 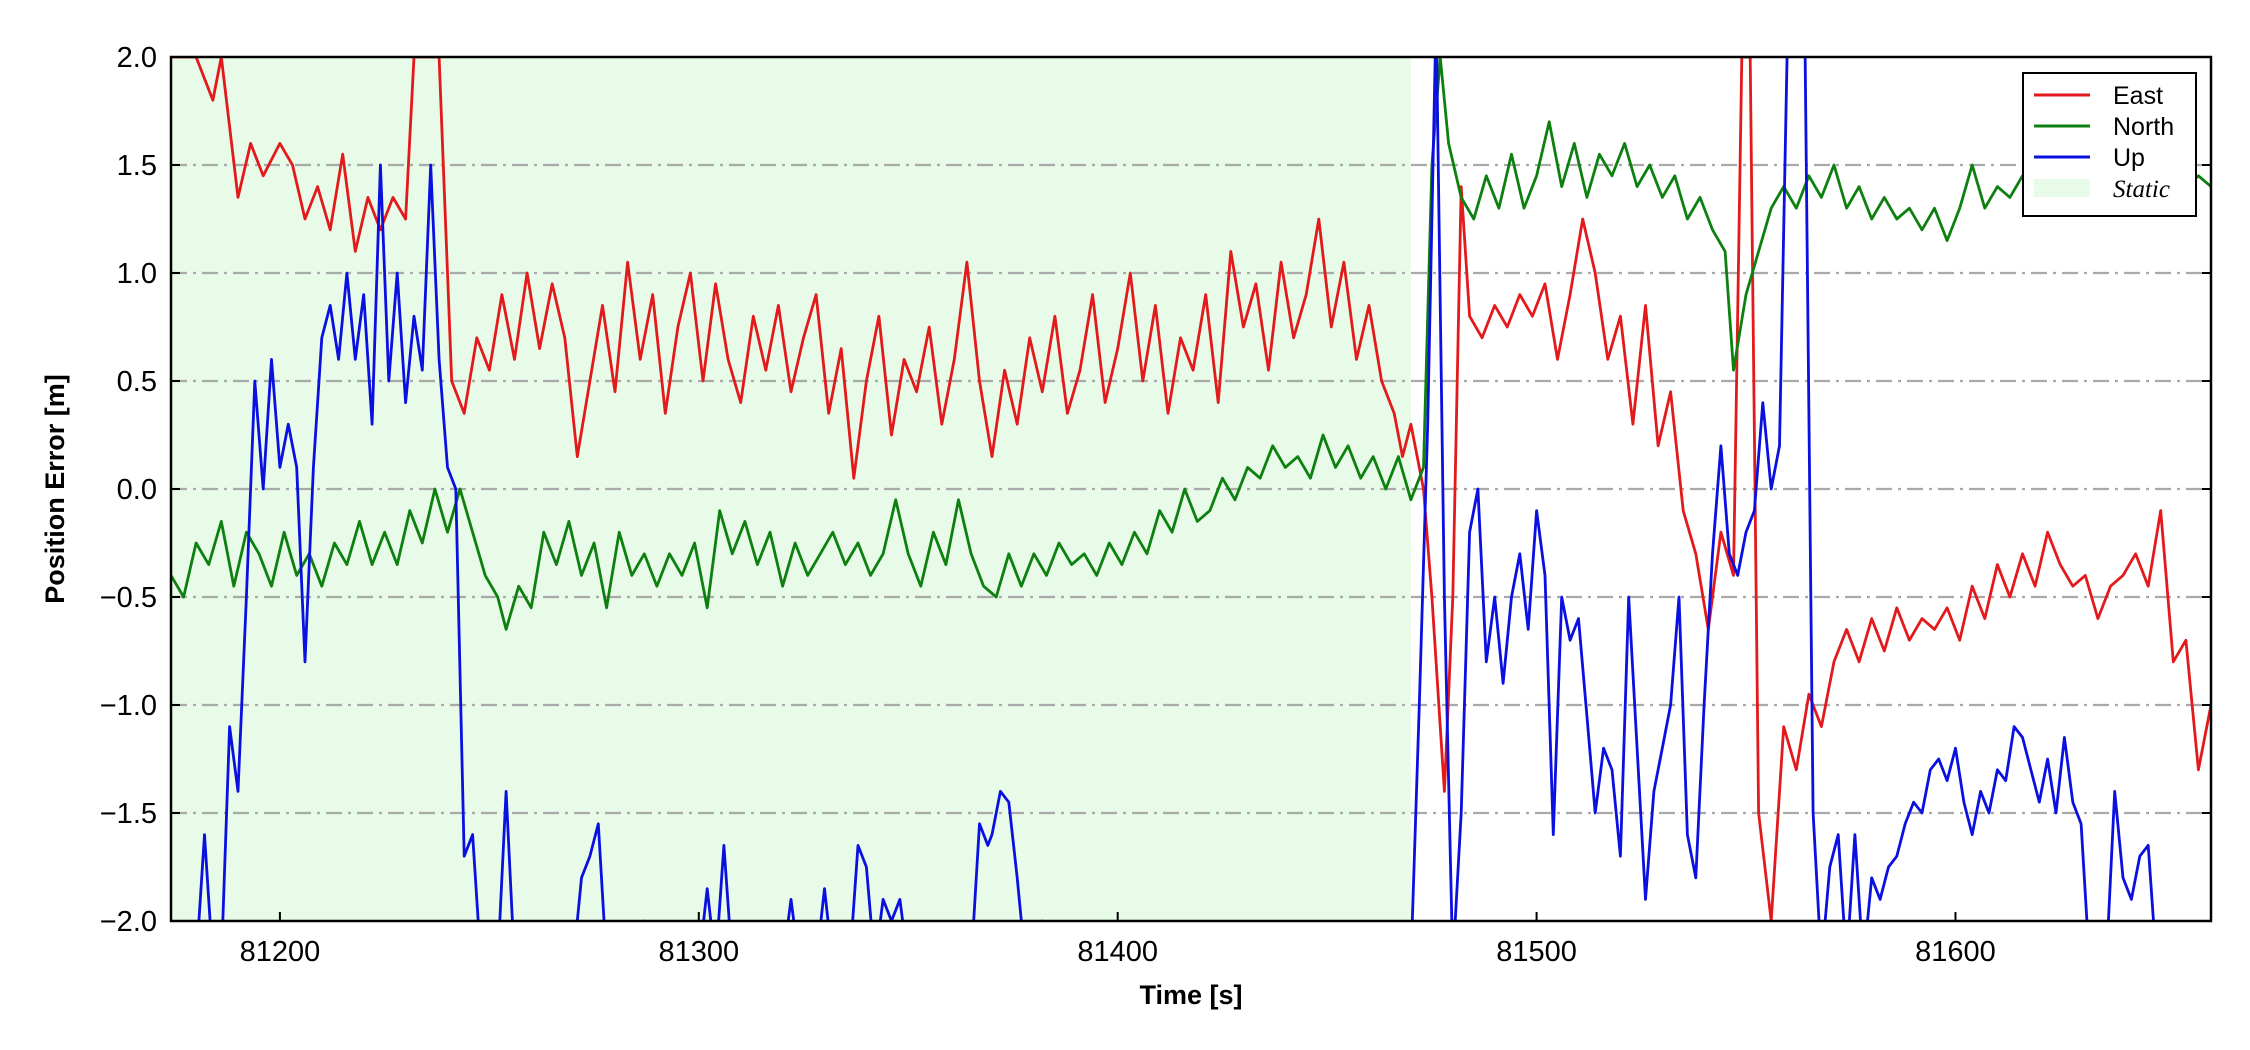 I want to click on x-tick-label: 81300, so click(x=698, y=952).